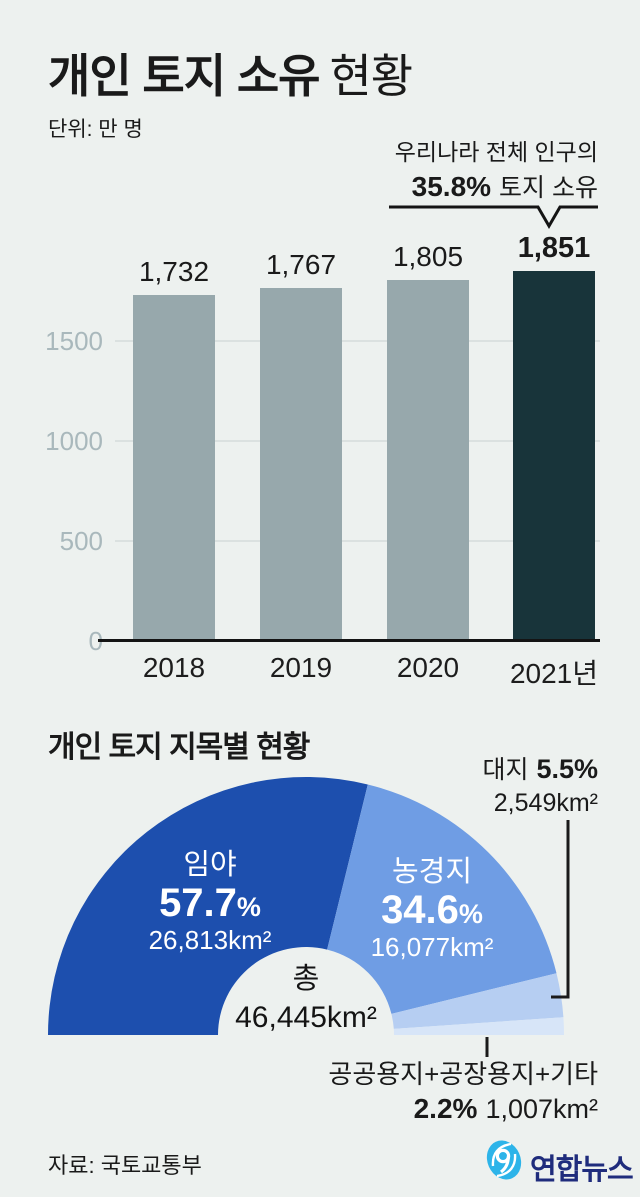 The height and width of the screenshot is (1197, 640). Describe the element at coordinates (428, 256) in the screenshot. I see `bar-value-label: 1,805` at that location.